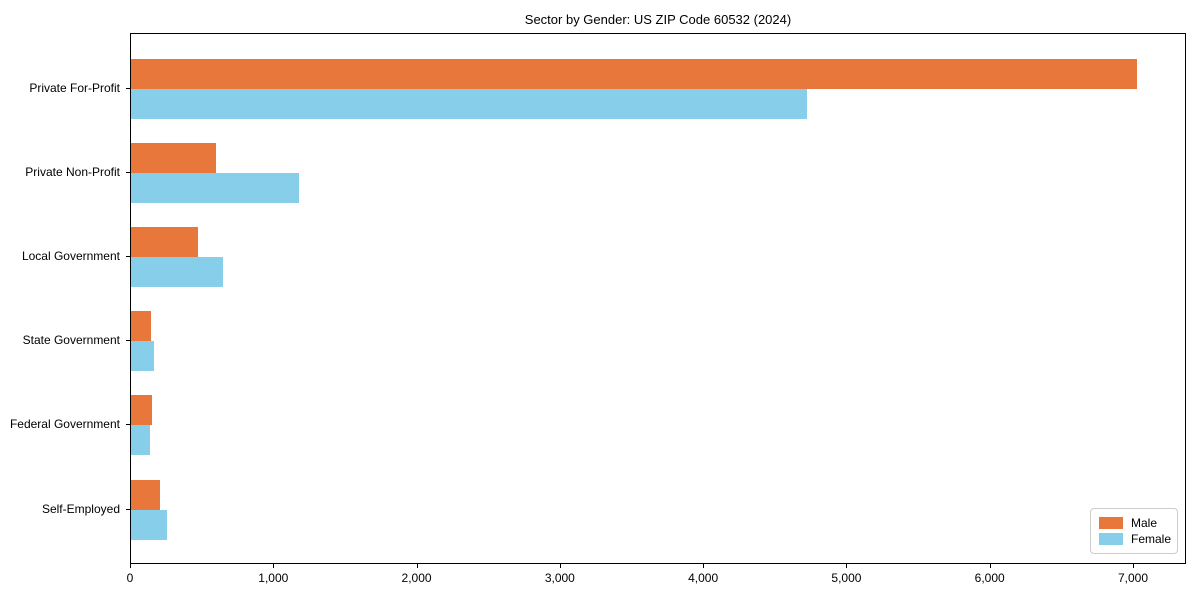  I want to click on legend-swatch-female, so click(1111, 539).